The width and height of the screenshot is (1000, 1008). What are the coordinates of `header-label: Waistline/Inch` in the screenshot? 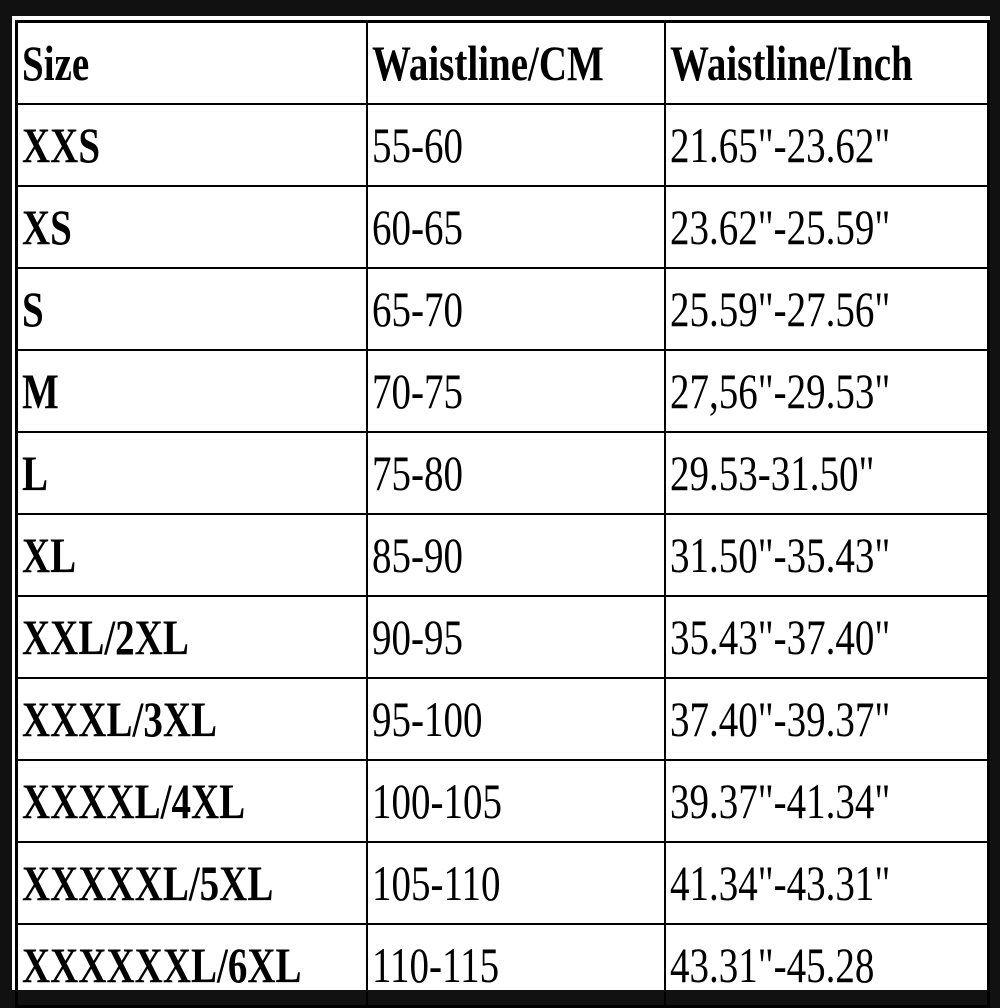 It's located at (791, 63).